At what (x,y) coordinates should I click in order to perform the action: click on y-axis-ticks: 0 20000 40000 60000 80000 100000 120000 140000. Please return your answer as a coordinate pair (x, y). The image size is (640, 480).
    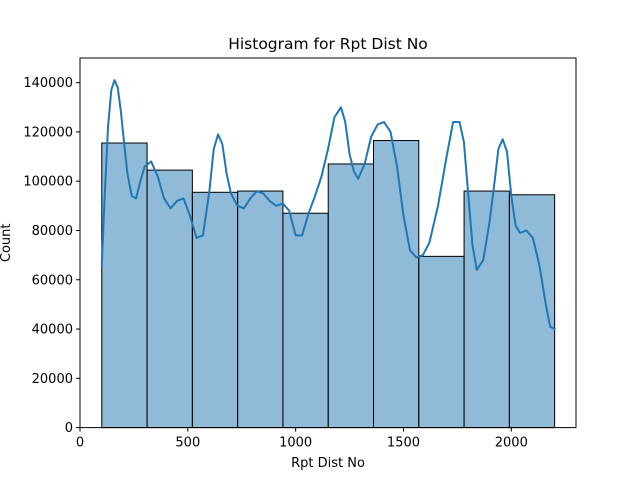
    Looking at the image, I should click on (51, 256).